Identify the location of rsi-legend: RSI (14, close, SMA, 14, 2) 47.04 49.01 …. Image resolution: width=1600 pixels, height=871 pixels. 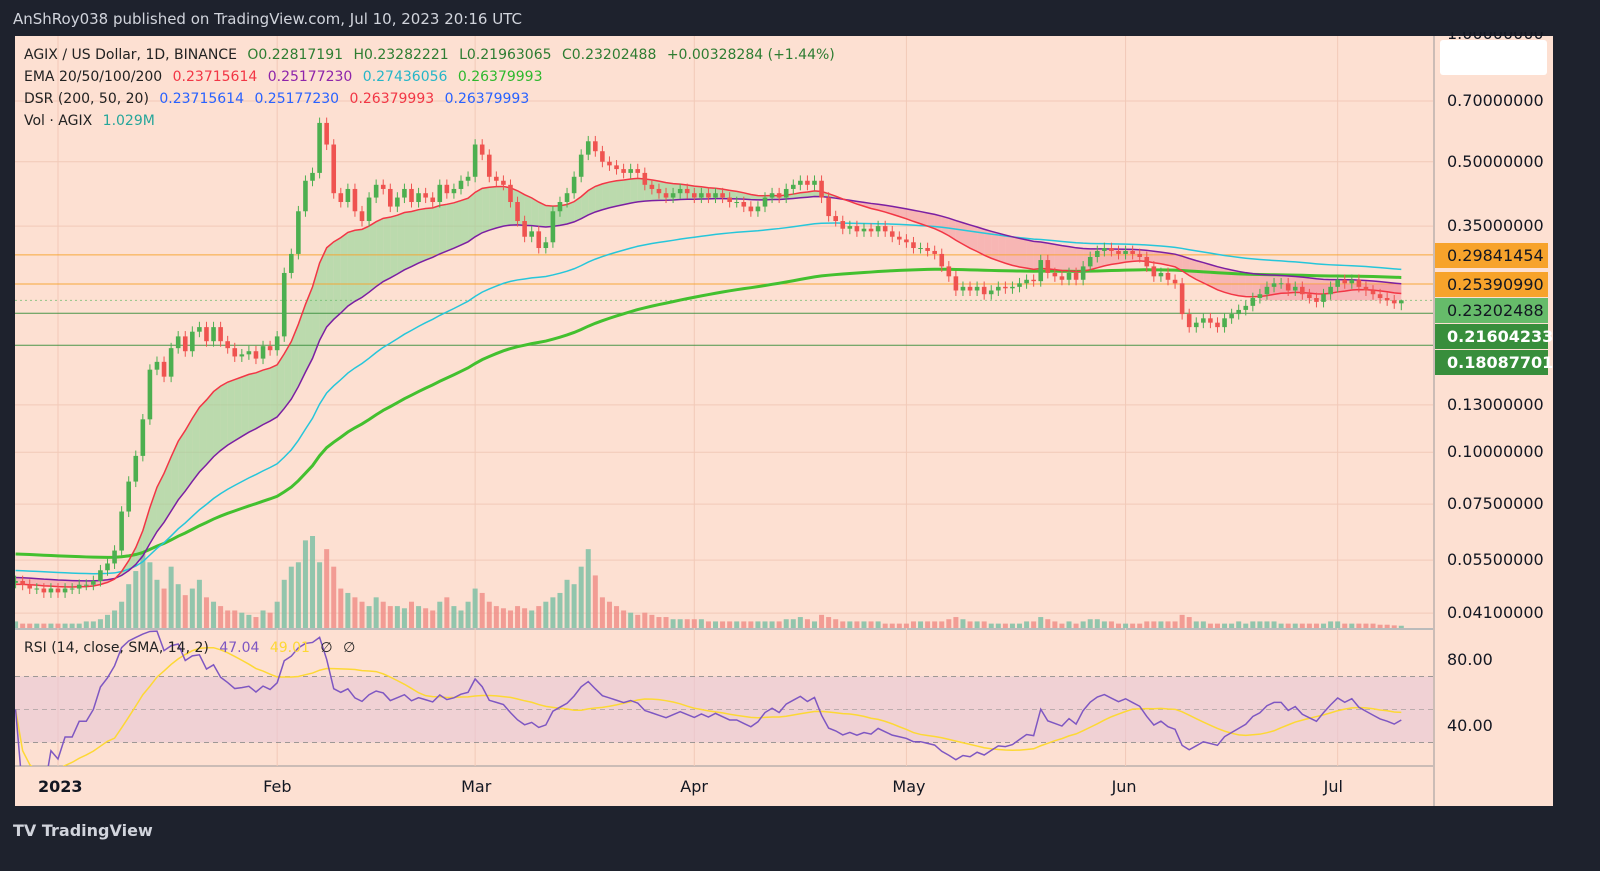
(192, 648).